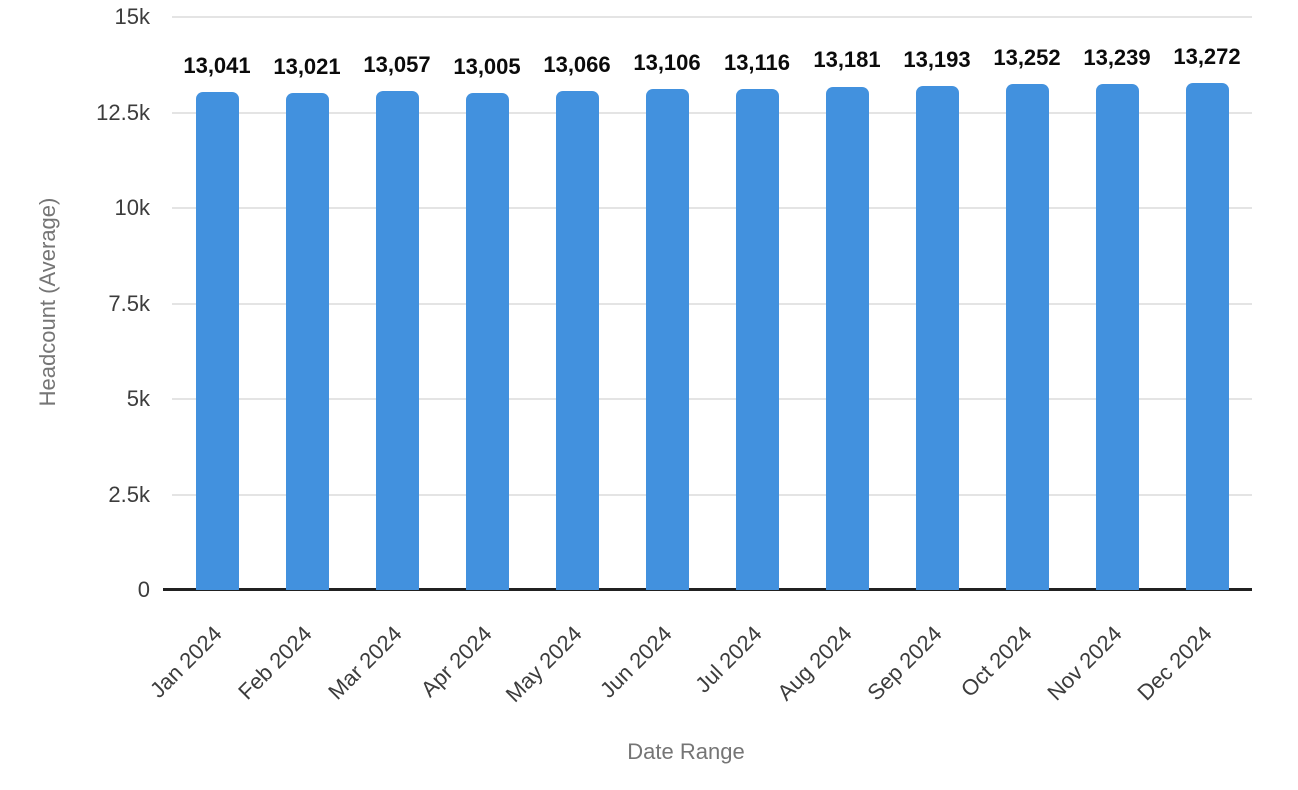 This screenshot has height=790, width=1298. I want to click on bar-value-label: 13,116, so click(757, 62).